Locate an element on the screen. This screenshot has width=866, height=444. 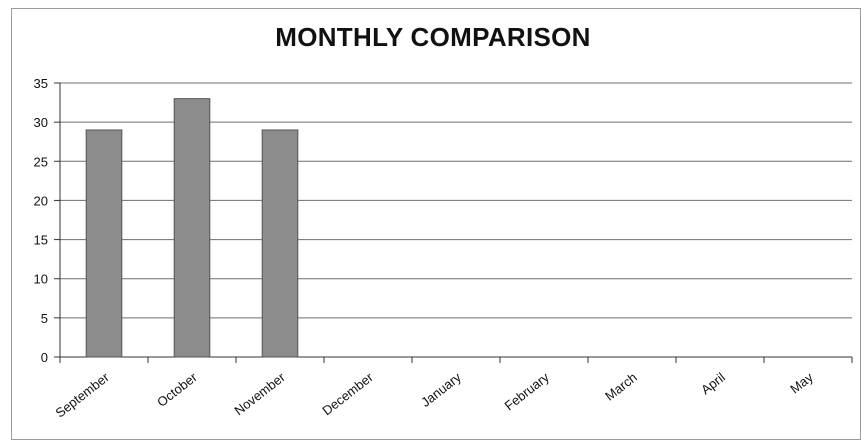
x-tick-label: February is located at coordinates (527, 391).